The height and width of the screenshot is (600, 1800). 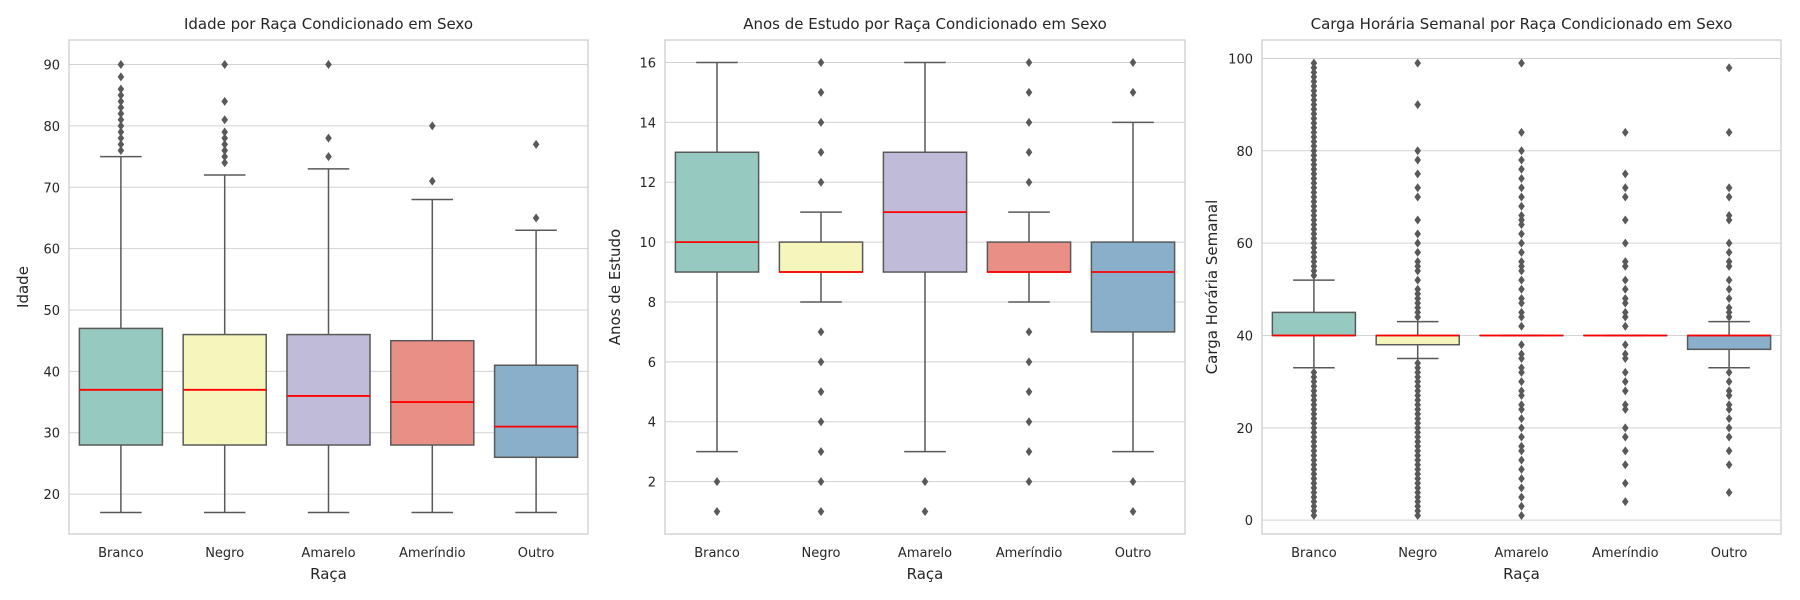 What do you see at coordinates (51, 434) in the screenshot?
I see `y-tick-label: 30` at bounding box center [51, 434].